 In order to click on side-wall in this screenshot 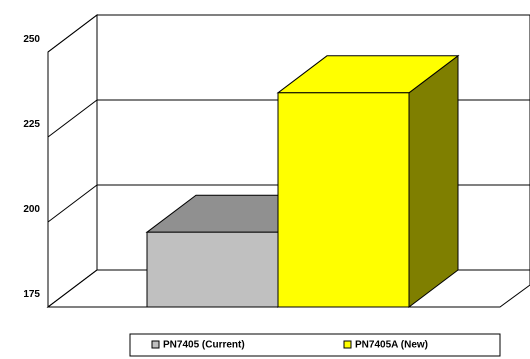, I will do `click(72, 161)`.